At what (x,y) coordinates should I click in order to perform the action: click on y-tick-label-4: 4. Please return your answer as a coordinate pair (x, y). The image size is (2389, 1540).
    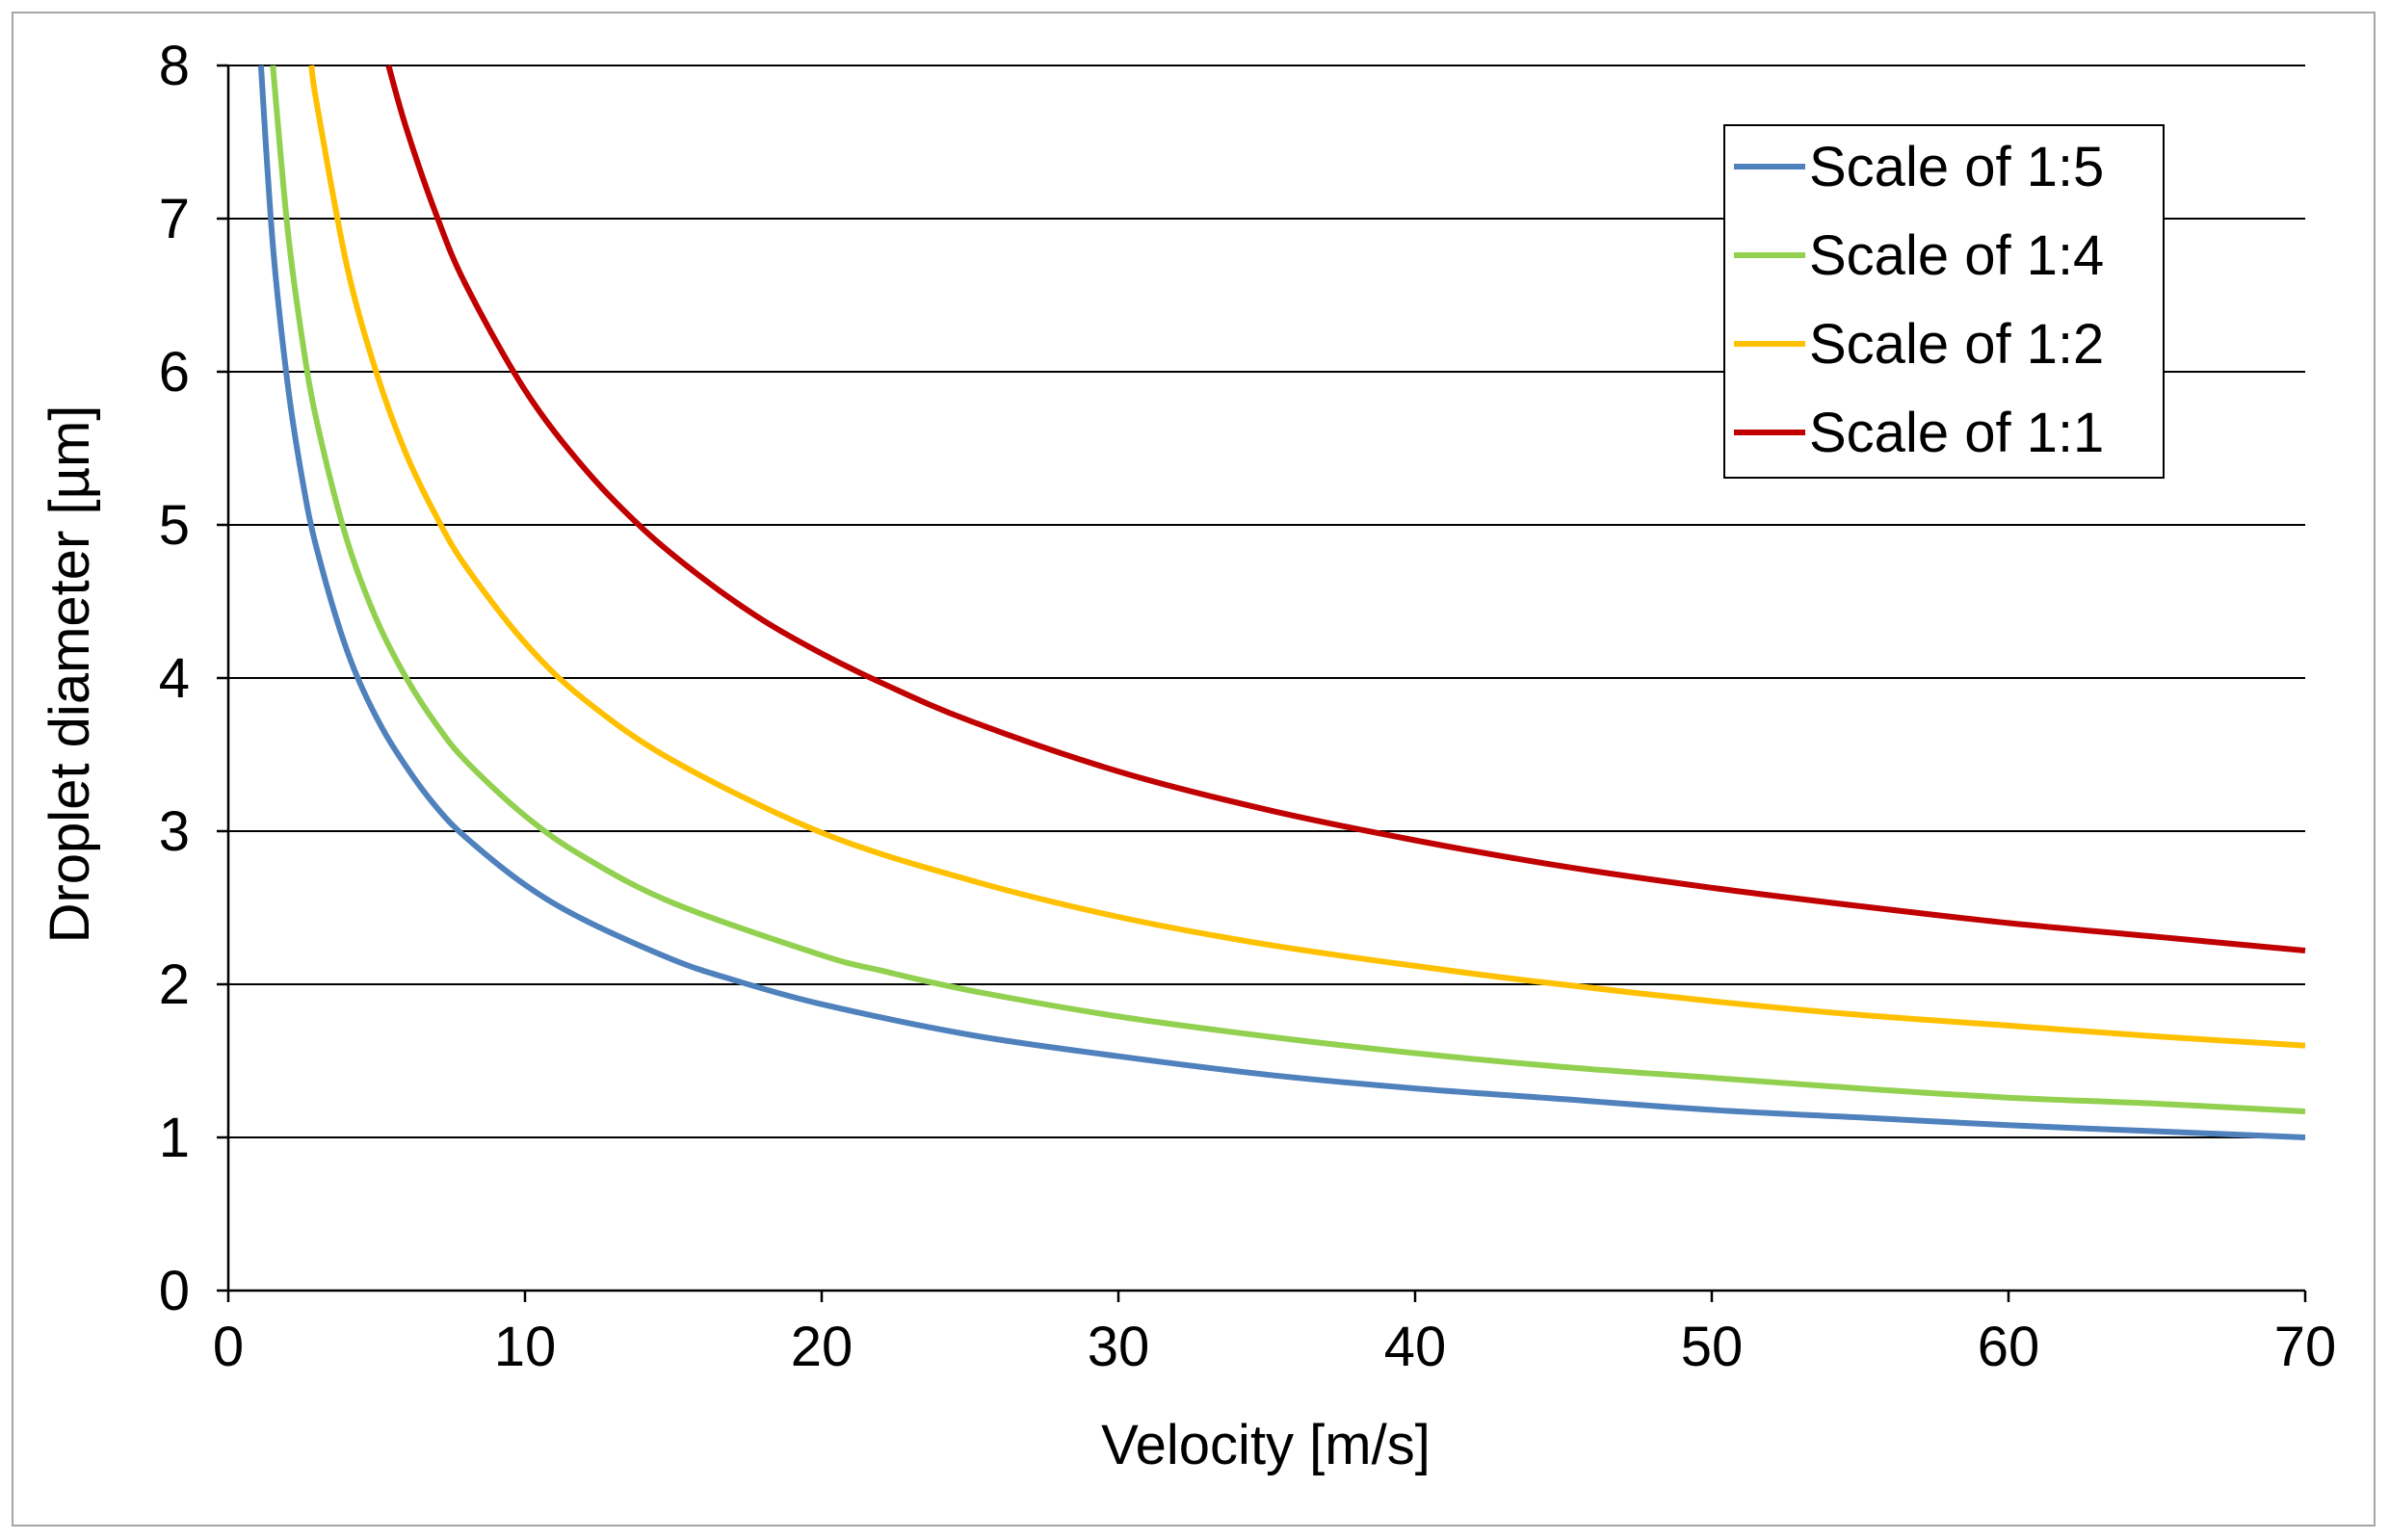
    Looking at the image, I should click on (174, 678).